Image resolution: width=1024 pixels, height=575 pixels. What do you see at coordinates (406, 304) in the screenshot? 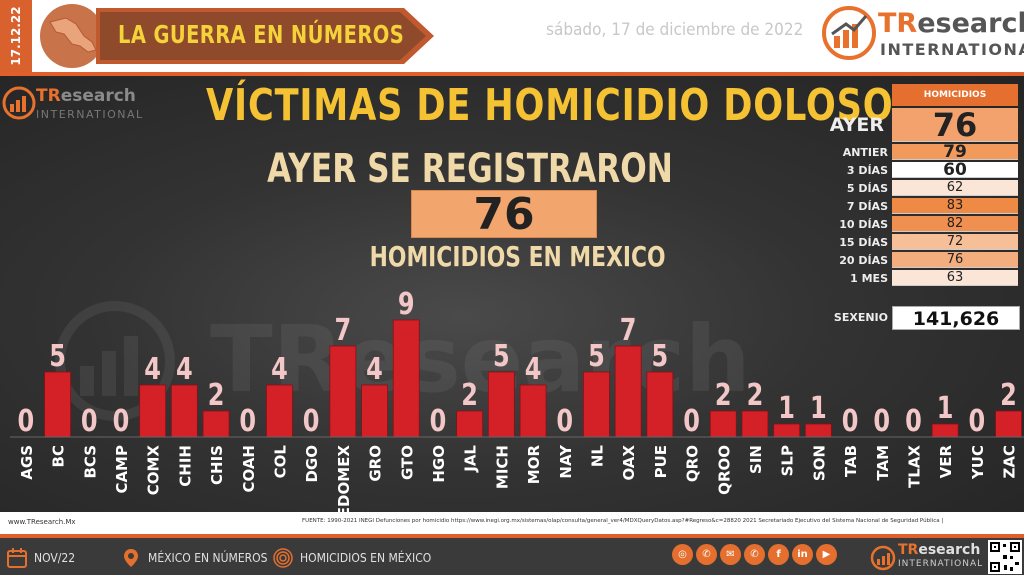
I see `data-label: 9` at bounding box center [406, 304].